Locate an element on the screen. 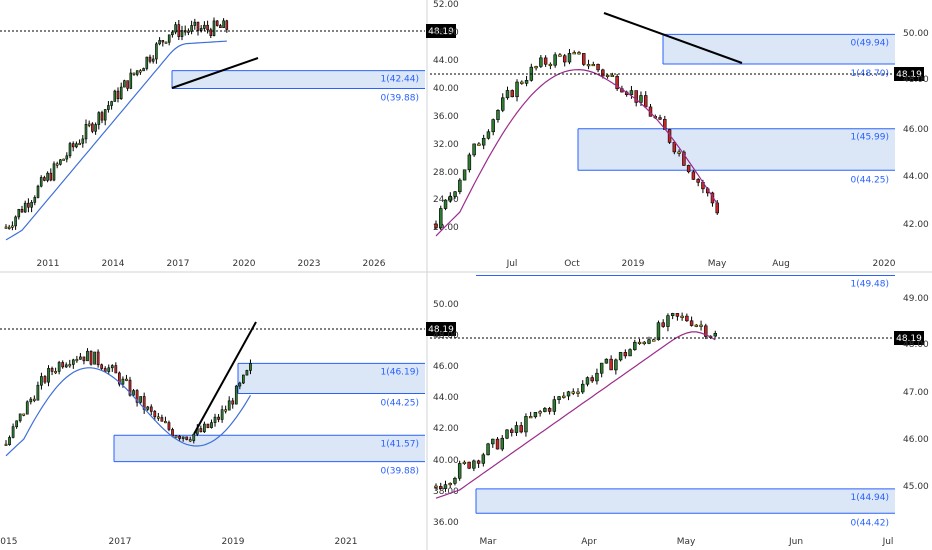 This screenshot has width=932, height=550. fib-label-top: 1(49.48) is located at coordinates (869, 284).